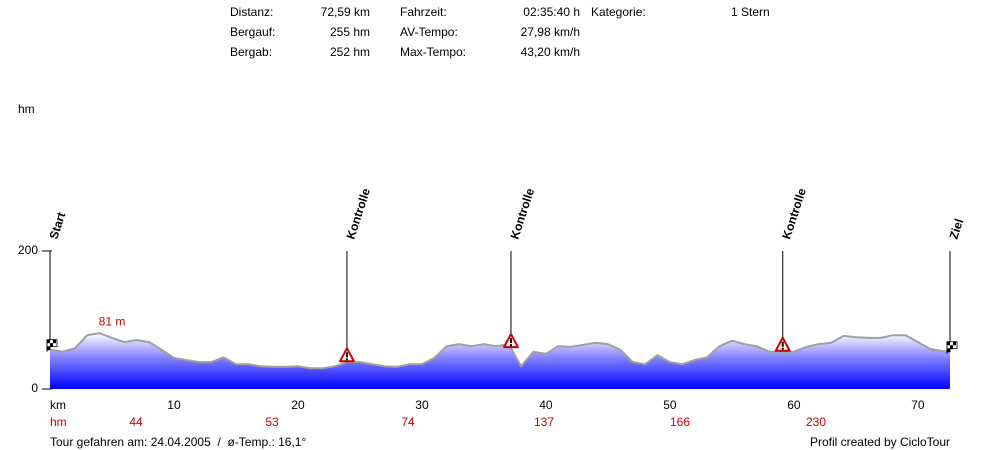 Image resolution: width=1000 pixels, height=450 pixels. What do you see at coordinates (918, 405) in the screenshot?
I see `x-tick-label: 70` at bounding box center [918, 405].